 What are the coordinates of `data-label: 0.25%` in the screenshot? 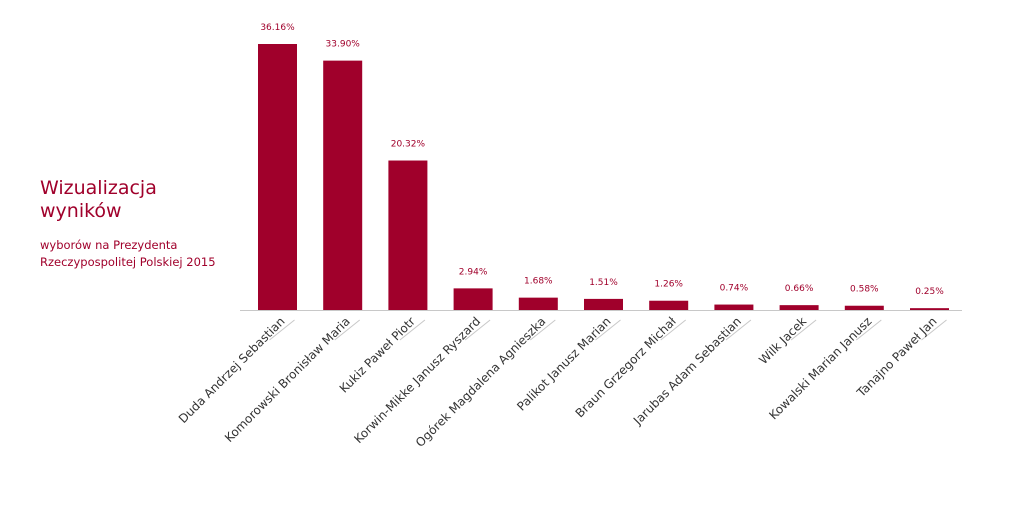 It's located at (929, 292).